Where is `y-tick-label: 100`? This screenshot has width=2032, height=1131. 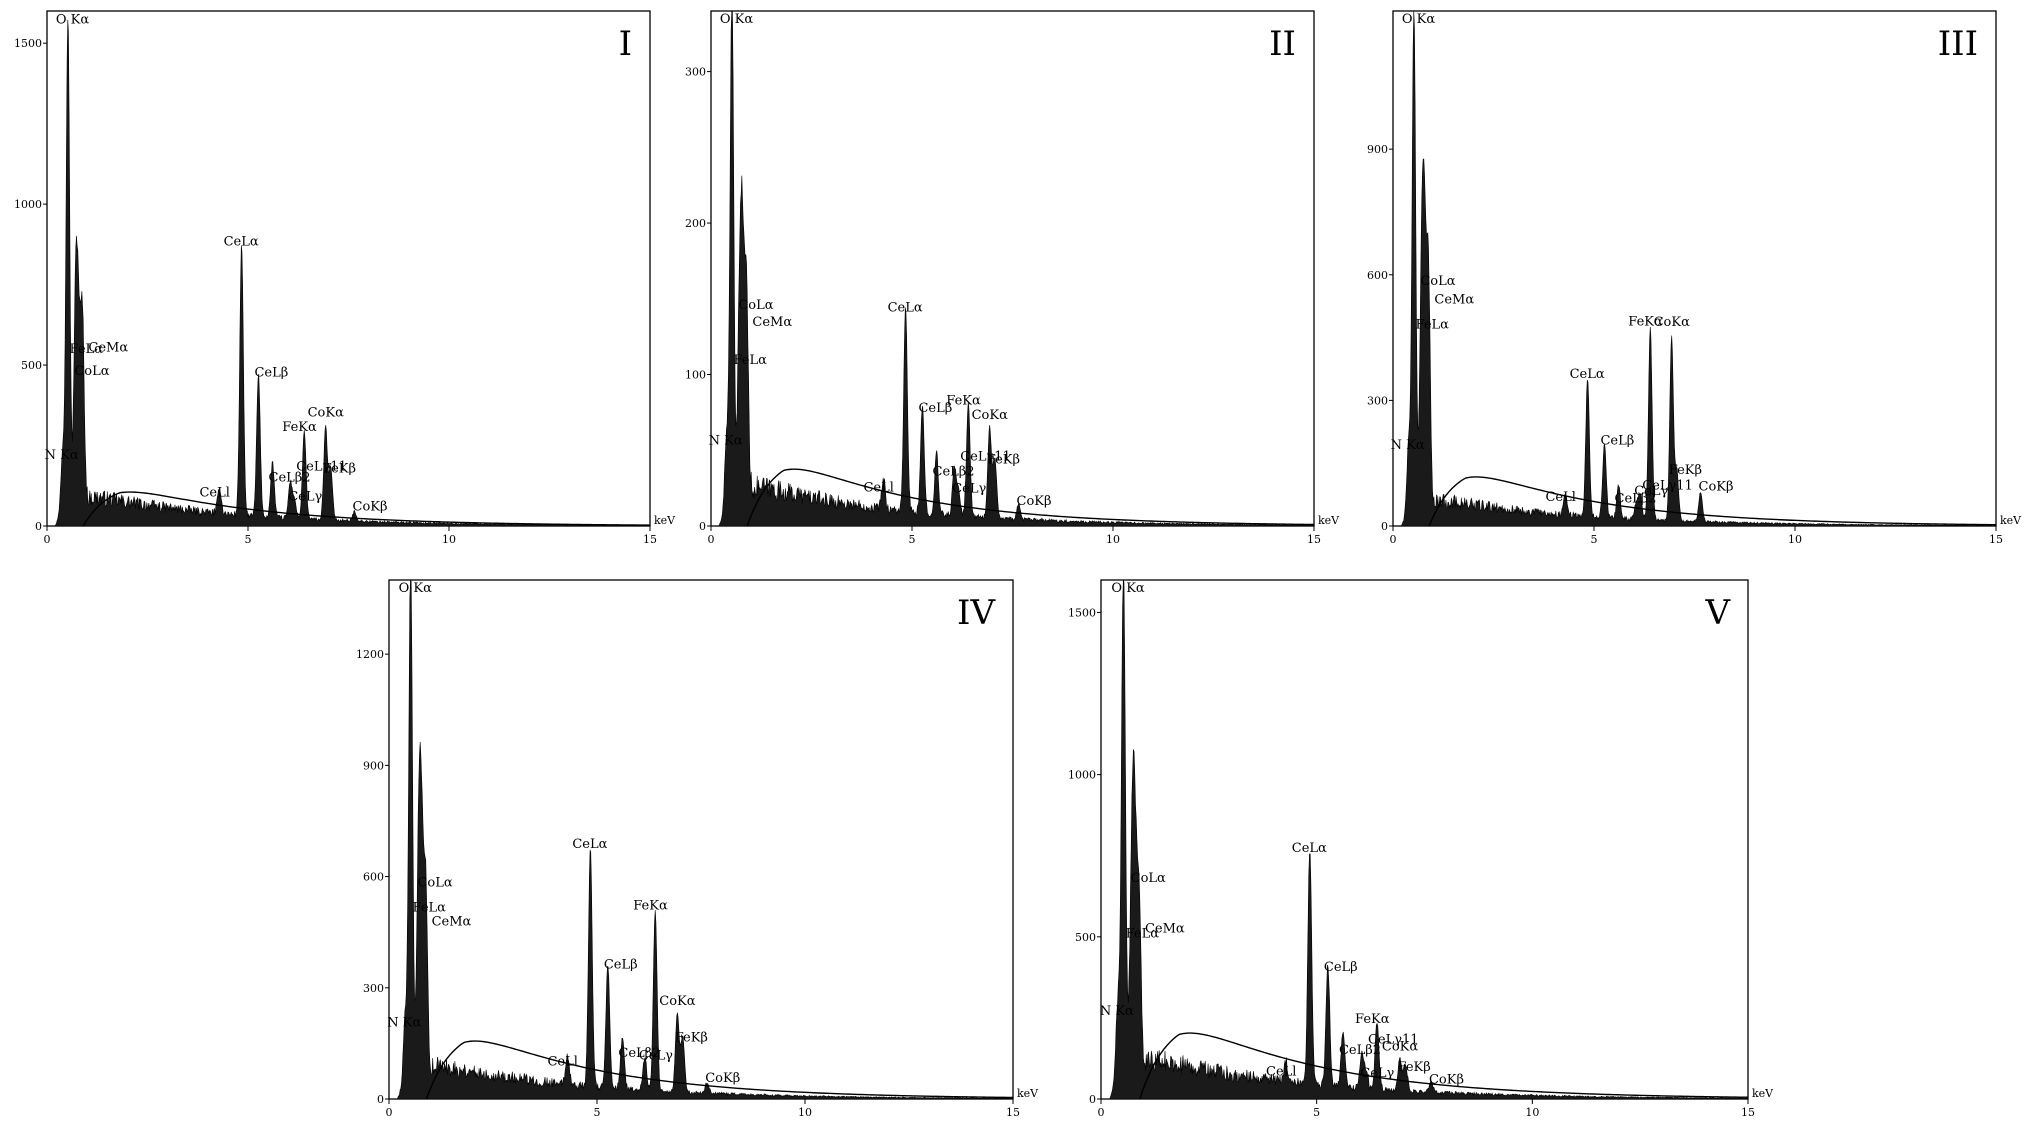 y-tick-label: 100 is located at coordinates (695, 375).